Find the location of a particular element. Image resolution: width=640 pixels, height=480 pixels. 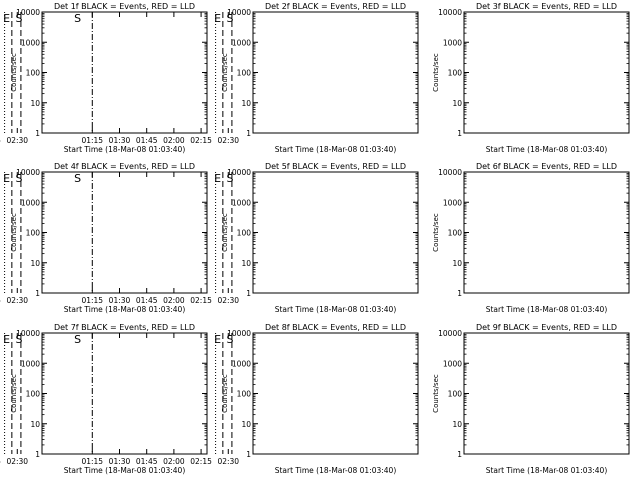

panel-title: Det 6f BLACK = Events, RED = LLD is located at coordinates (546, 166).